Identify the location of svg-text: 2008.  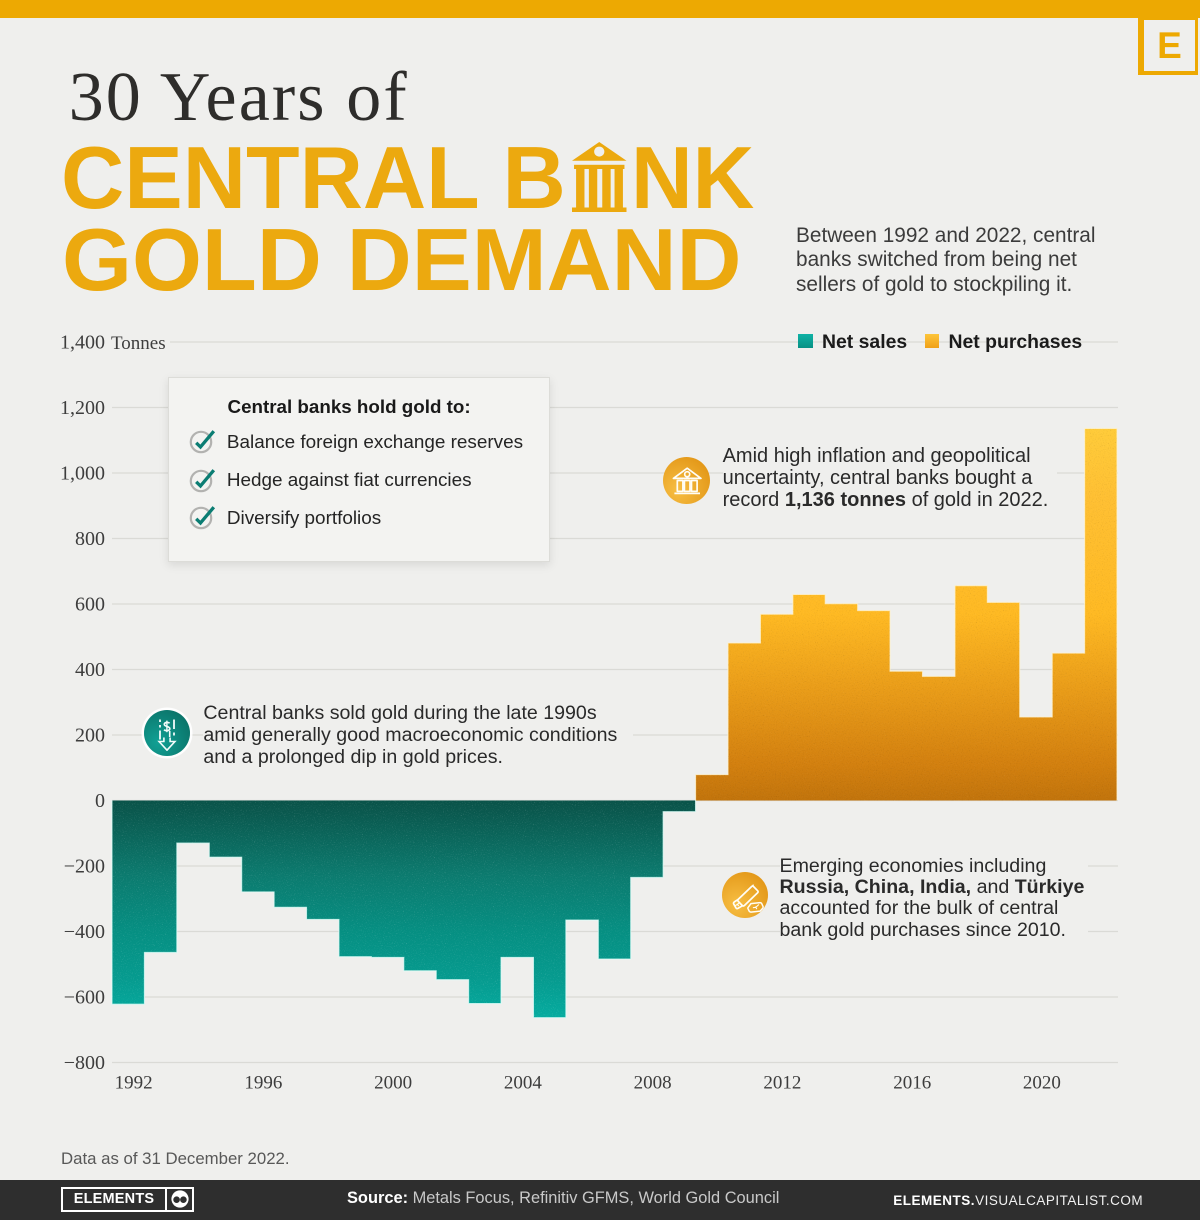
(653, 1082).